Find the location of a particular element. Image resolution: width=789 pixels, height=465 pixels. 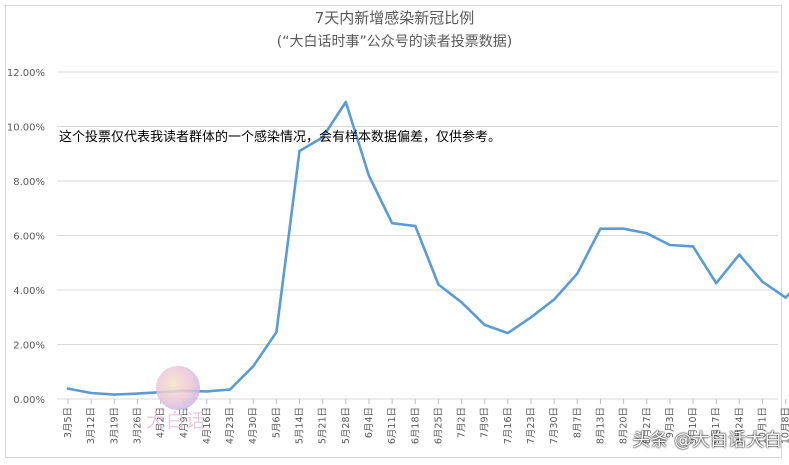

chart-subtitle: (“大白话时事”公众号的读者投票数据) is located at coordinates (394, 42).